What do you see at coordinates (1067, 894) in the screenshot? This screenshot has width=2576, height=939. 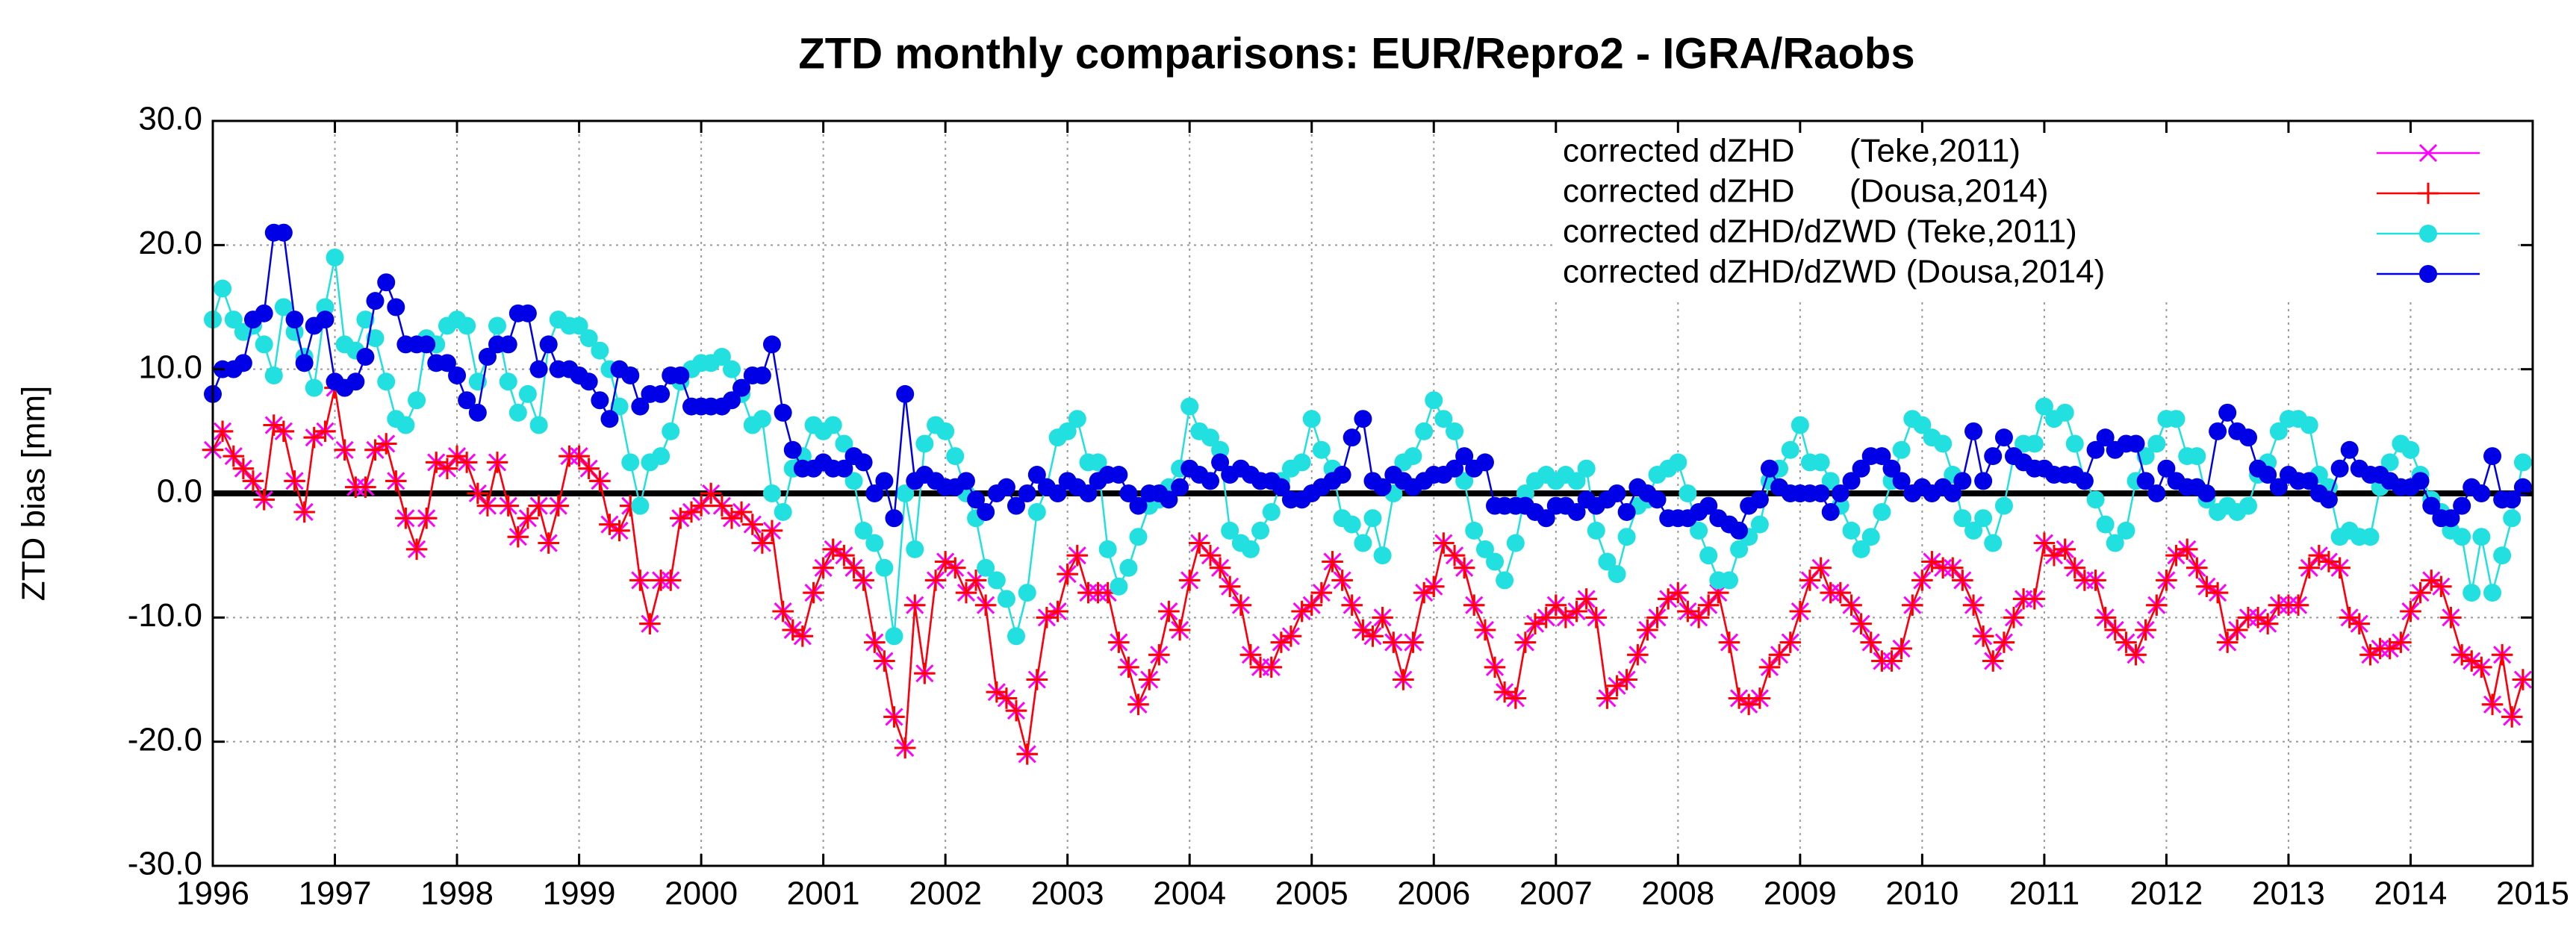 I see `x-tick-label: 2003` at bounding box center [1067, 894].